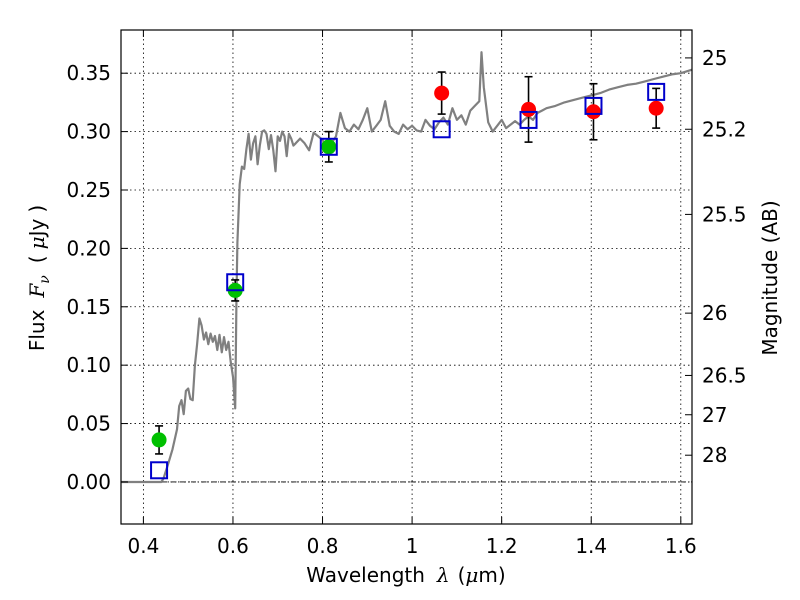 The image size is (800, 600). Describe the element at coordinates (681, 546) in the screenshot. I see `x-tick-label: 1.6` at that location.